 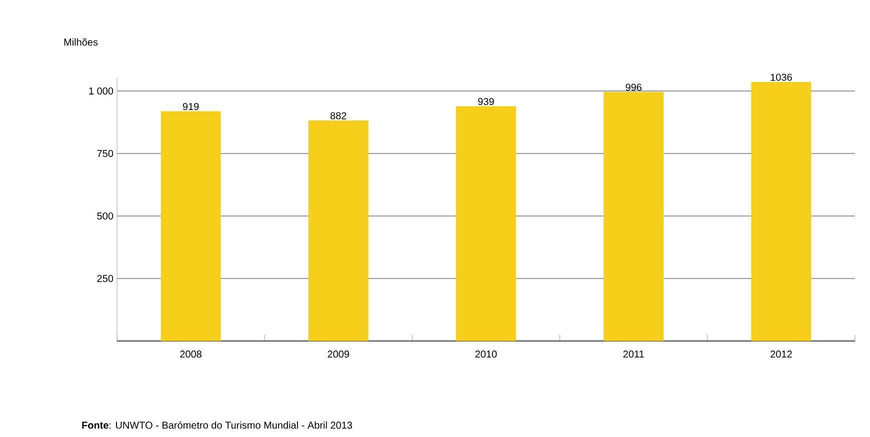 I want to click on data-label: 919, so click(x=190, y=106).